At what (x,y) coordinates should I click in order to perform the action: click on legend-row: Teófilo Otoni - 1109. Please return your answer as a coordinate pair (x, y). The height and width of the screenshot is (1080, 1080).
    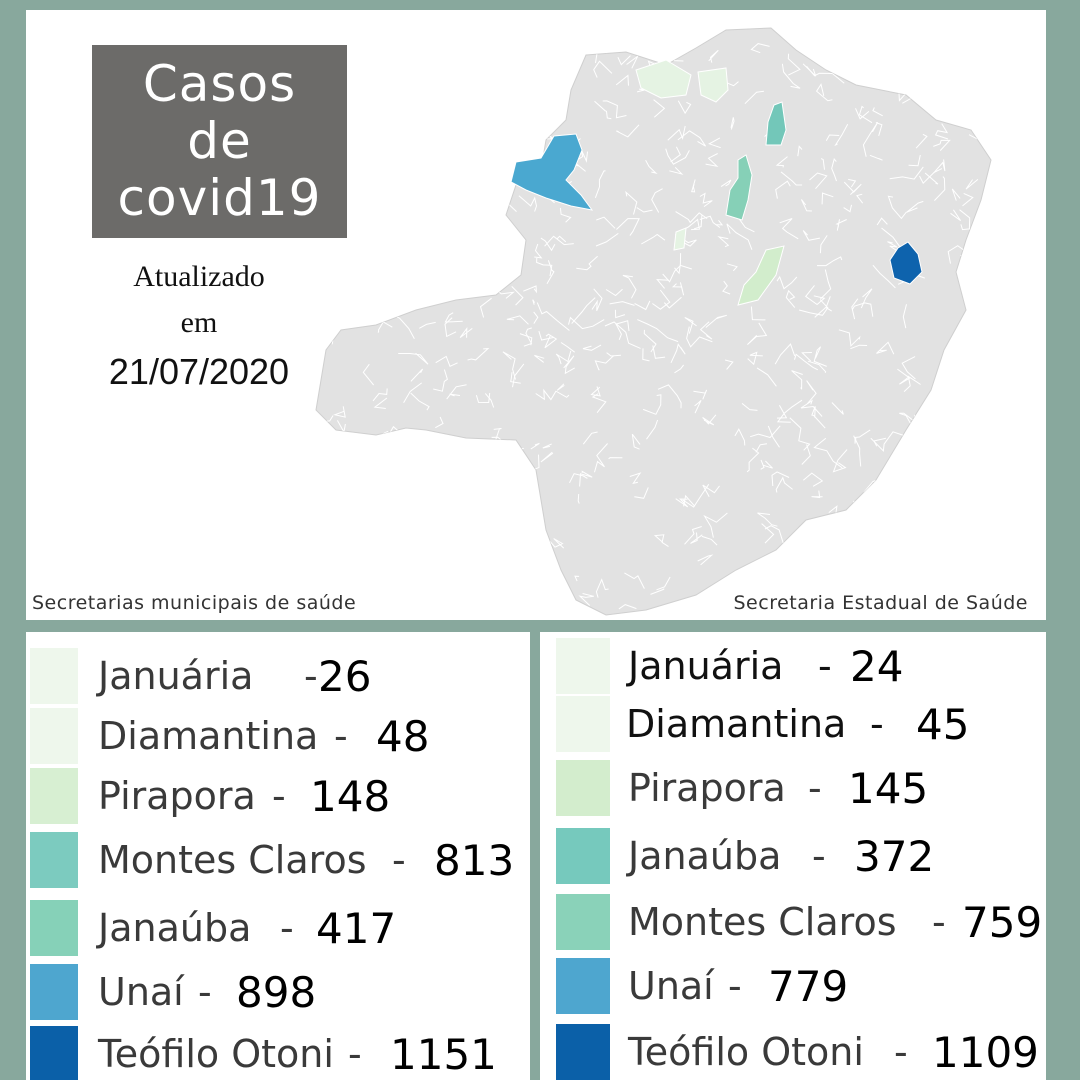
    Looking at the image, I should click on (793, 1052).